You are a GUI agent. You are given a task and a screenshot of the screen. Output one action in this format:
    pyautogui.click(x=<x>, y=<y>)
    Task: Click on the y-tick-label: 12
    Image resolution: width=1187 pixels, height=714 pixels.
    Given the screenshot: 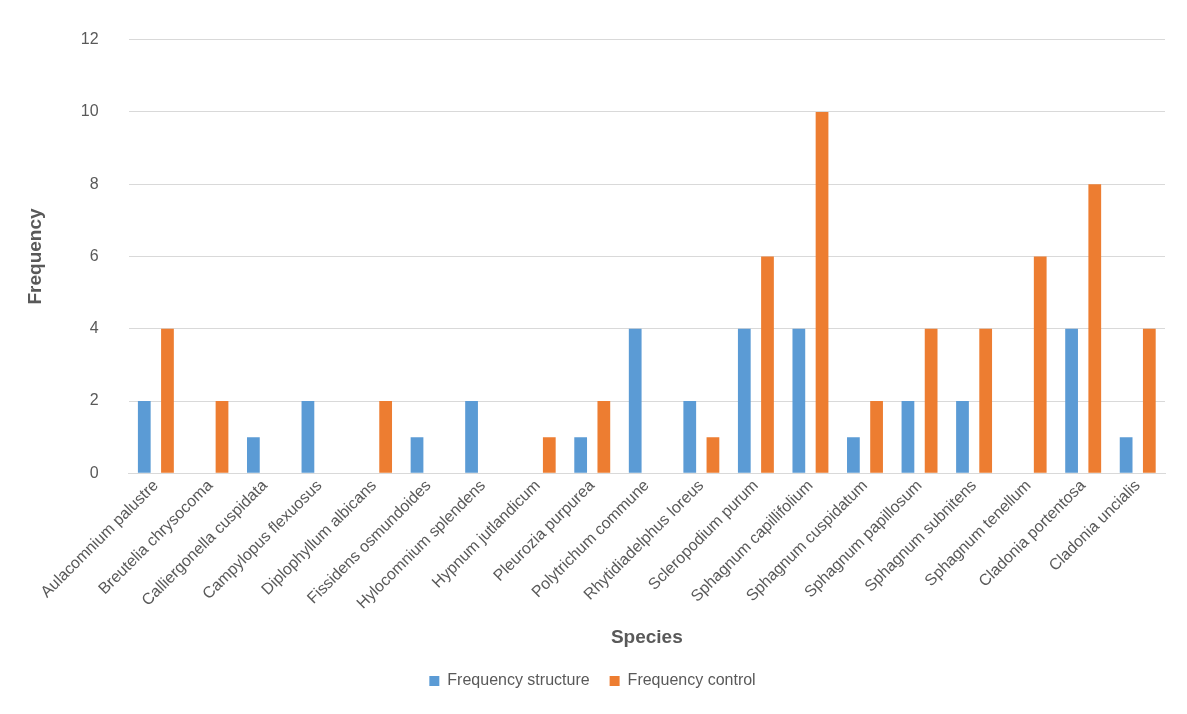 What is the action you would take?
    pyautogui.click(x=89, y=39)
    